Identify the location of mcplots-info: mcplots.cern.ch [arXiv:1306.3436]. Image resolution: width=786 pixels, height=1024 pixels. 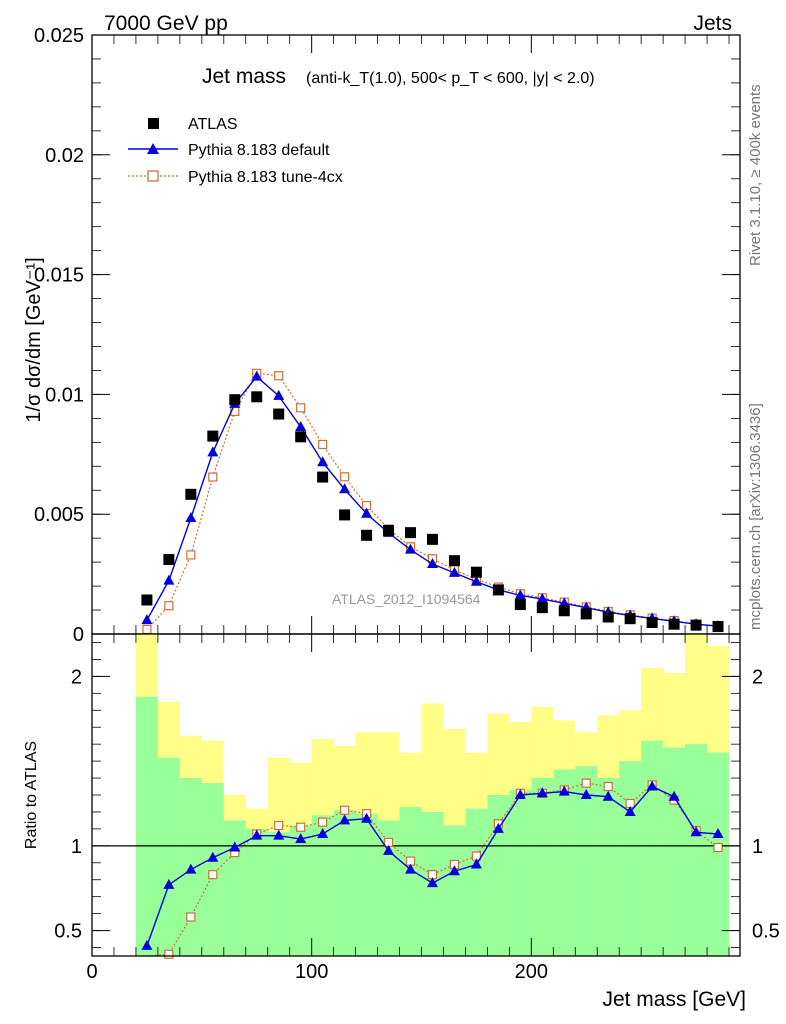
(755, 516).